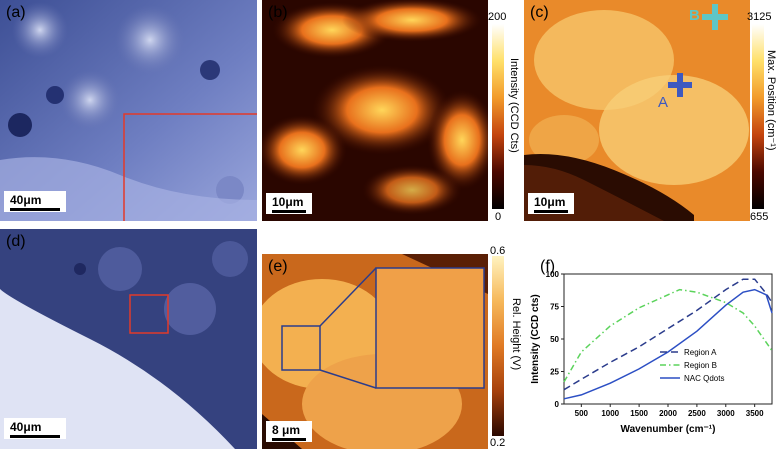 This screenshot has width=780, height=449. I want to click on panel-c-colorbar-title: Max. Position (cm⁻¹), so click(771, 100).